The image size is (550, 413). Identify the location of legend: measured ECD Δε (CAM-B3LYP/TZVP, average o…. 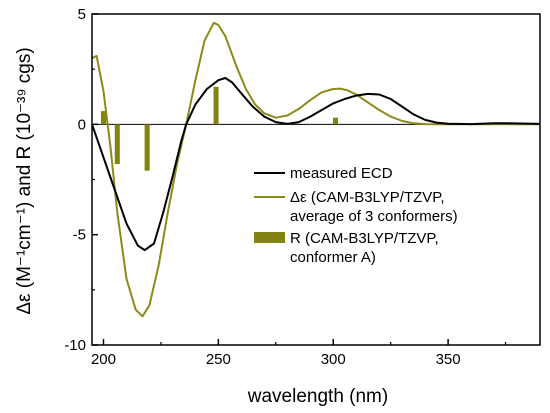
(356, 215).